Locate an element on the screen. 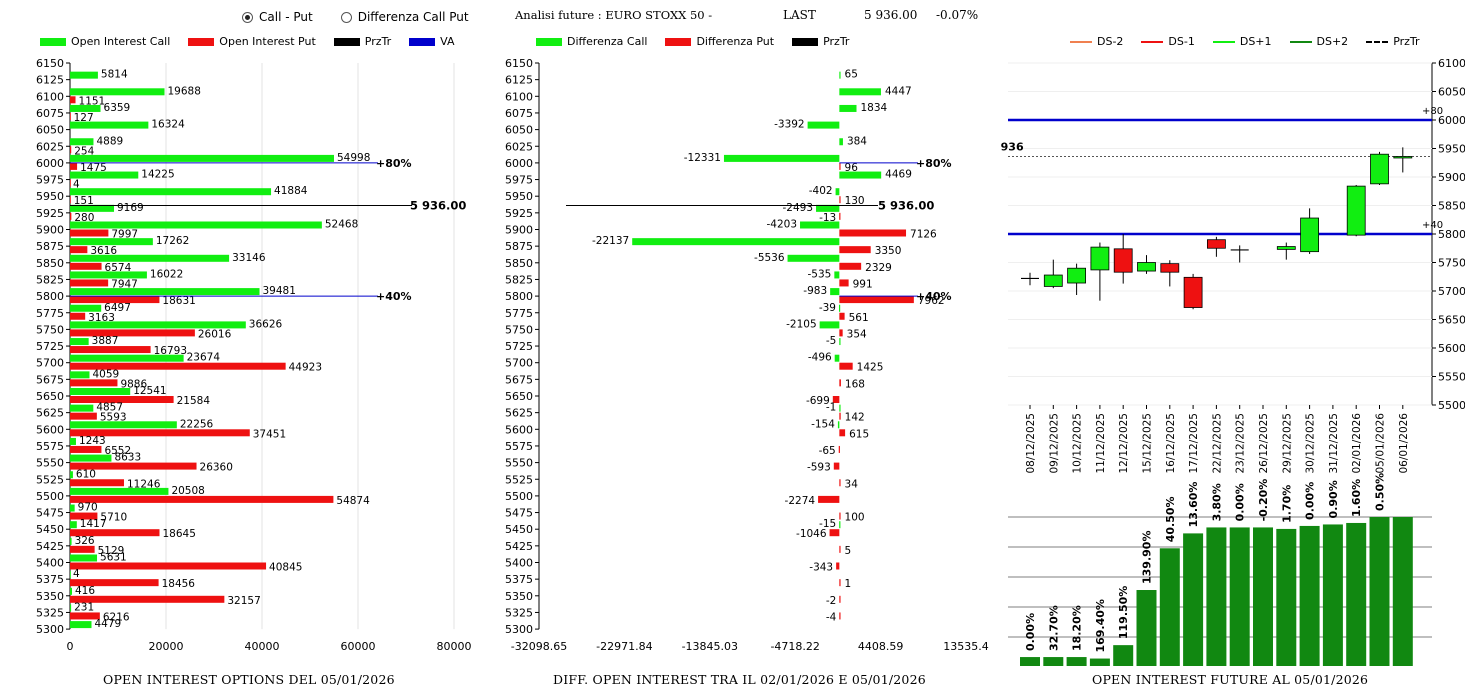  date-label: 26/12/2025 is located at coordinates (1264, 443).